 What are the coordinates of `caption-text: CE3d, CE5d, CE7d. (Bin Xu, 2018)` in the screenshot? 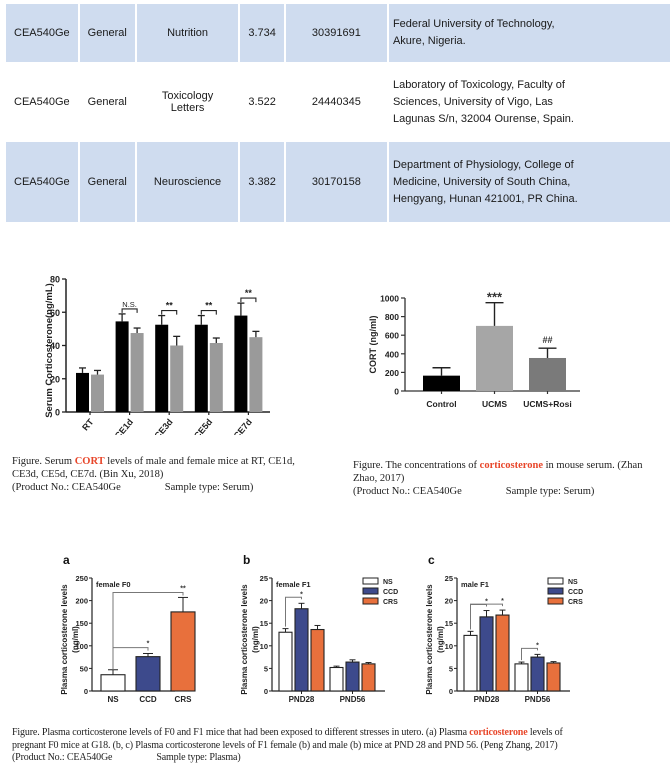 It's located at (88, 474).